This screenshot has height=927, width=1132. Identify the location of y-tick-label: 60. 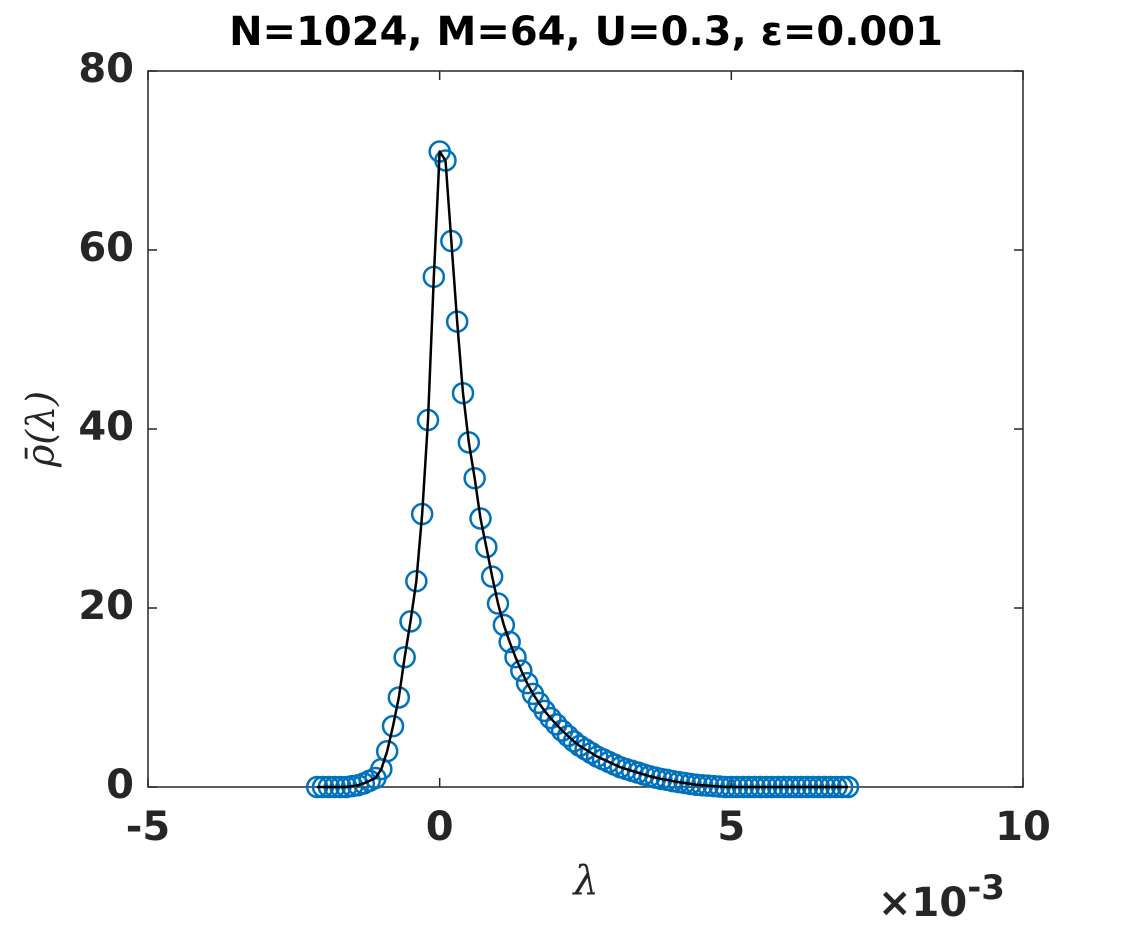
(106, 248).